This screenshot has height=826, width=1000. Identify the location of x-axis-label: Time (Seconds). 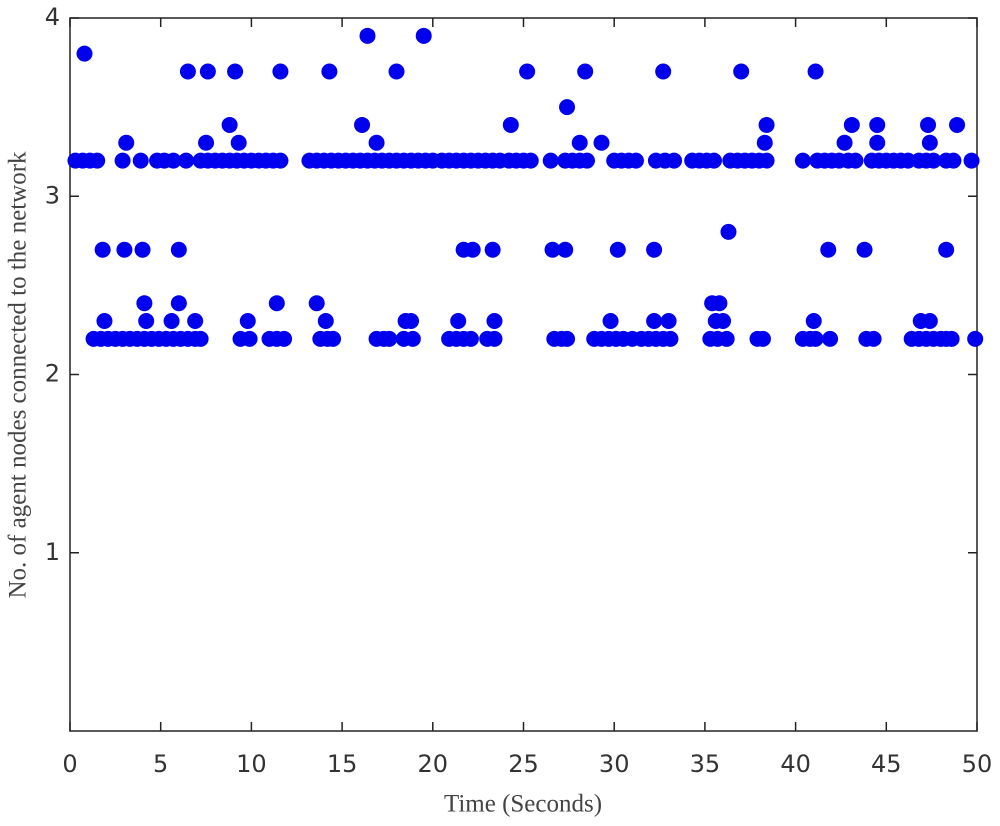
(523, 804).